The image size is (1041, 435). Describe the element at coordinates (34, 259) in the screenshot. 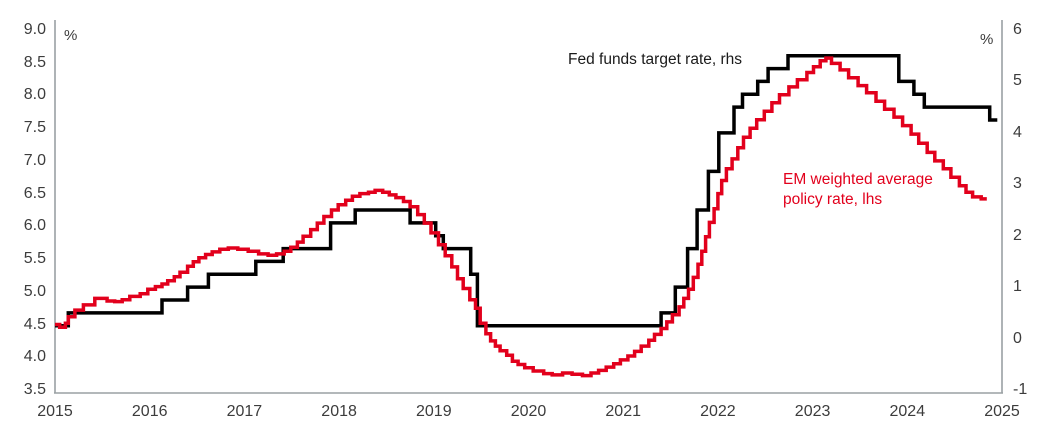

I see `y-left-tick-5.5: 5.5` at that location.